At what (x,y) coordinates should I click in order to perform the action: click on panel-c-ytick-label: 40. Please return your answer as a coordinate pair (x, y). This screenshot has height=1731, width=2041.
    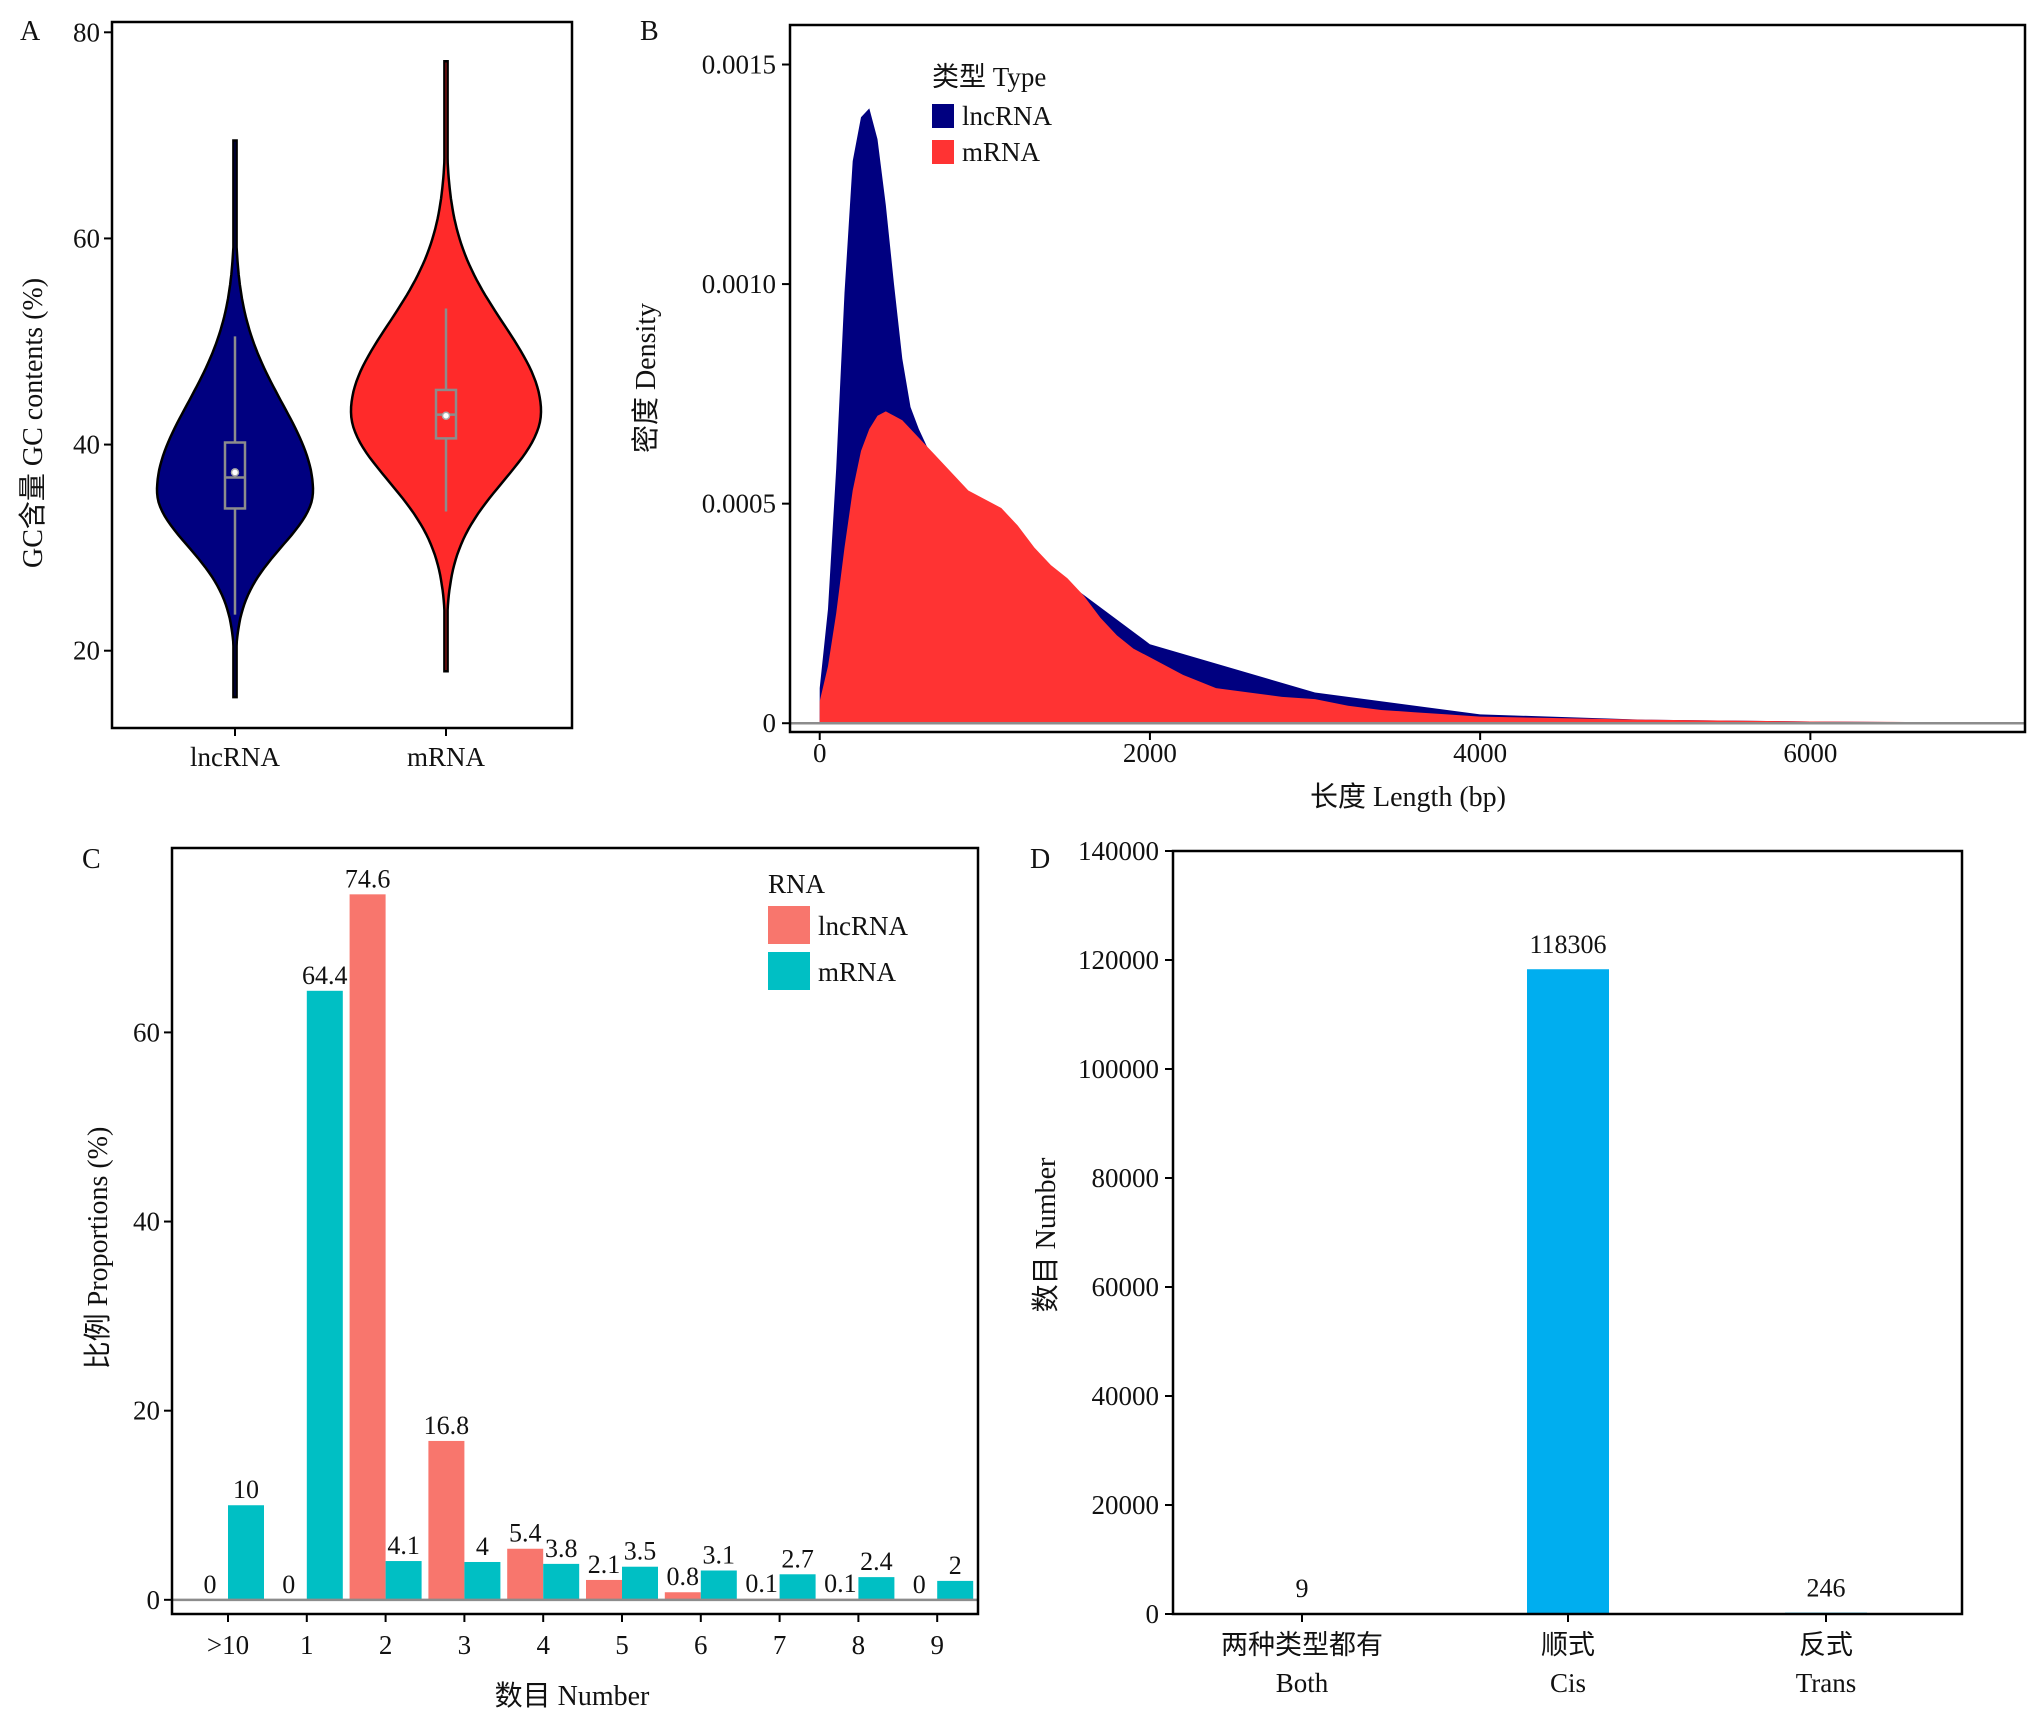
    Looking at the image, I should click on (146, 1222).